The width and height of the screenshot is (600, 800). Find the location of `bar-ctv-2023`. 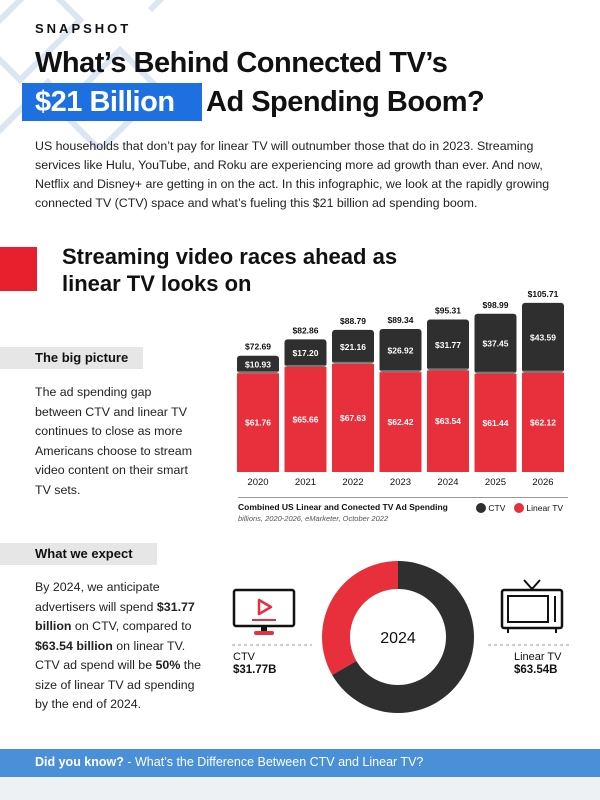

bar-ctv-2023 is located at coordinates (400, 351).